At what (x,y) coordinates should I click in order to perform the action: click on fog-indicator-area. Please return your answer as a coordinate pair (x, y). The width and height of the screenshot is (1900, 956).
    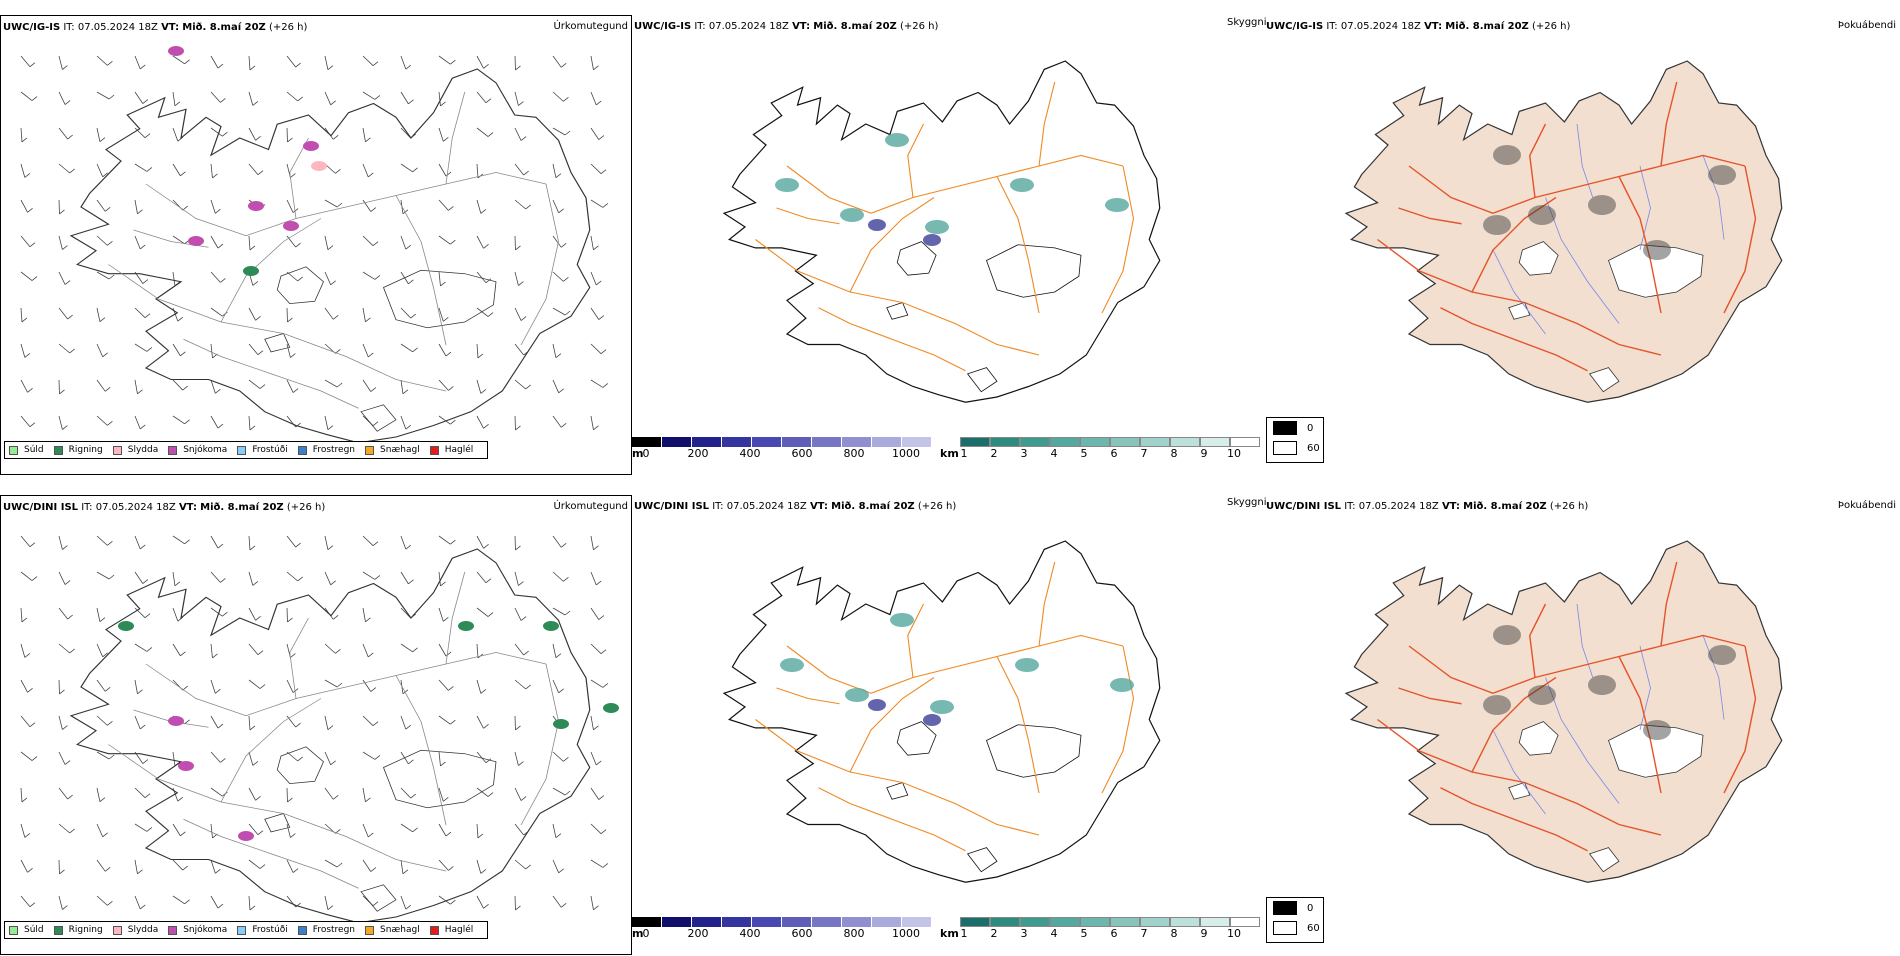
    Looking at the image, I should click on (1657, 250).